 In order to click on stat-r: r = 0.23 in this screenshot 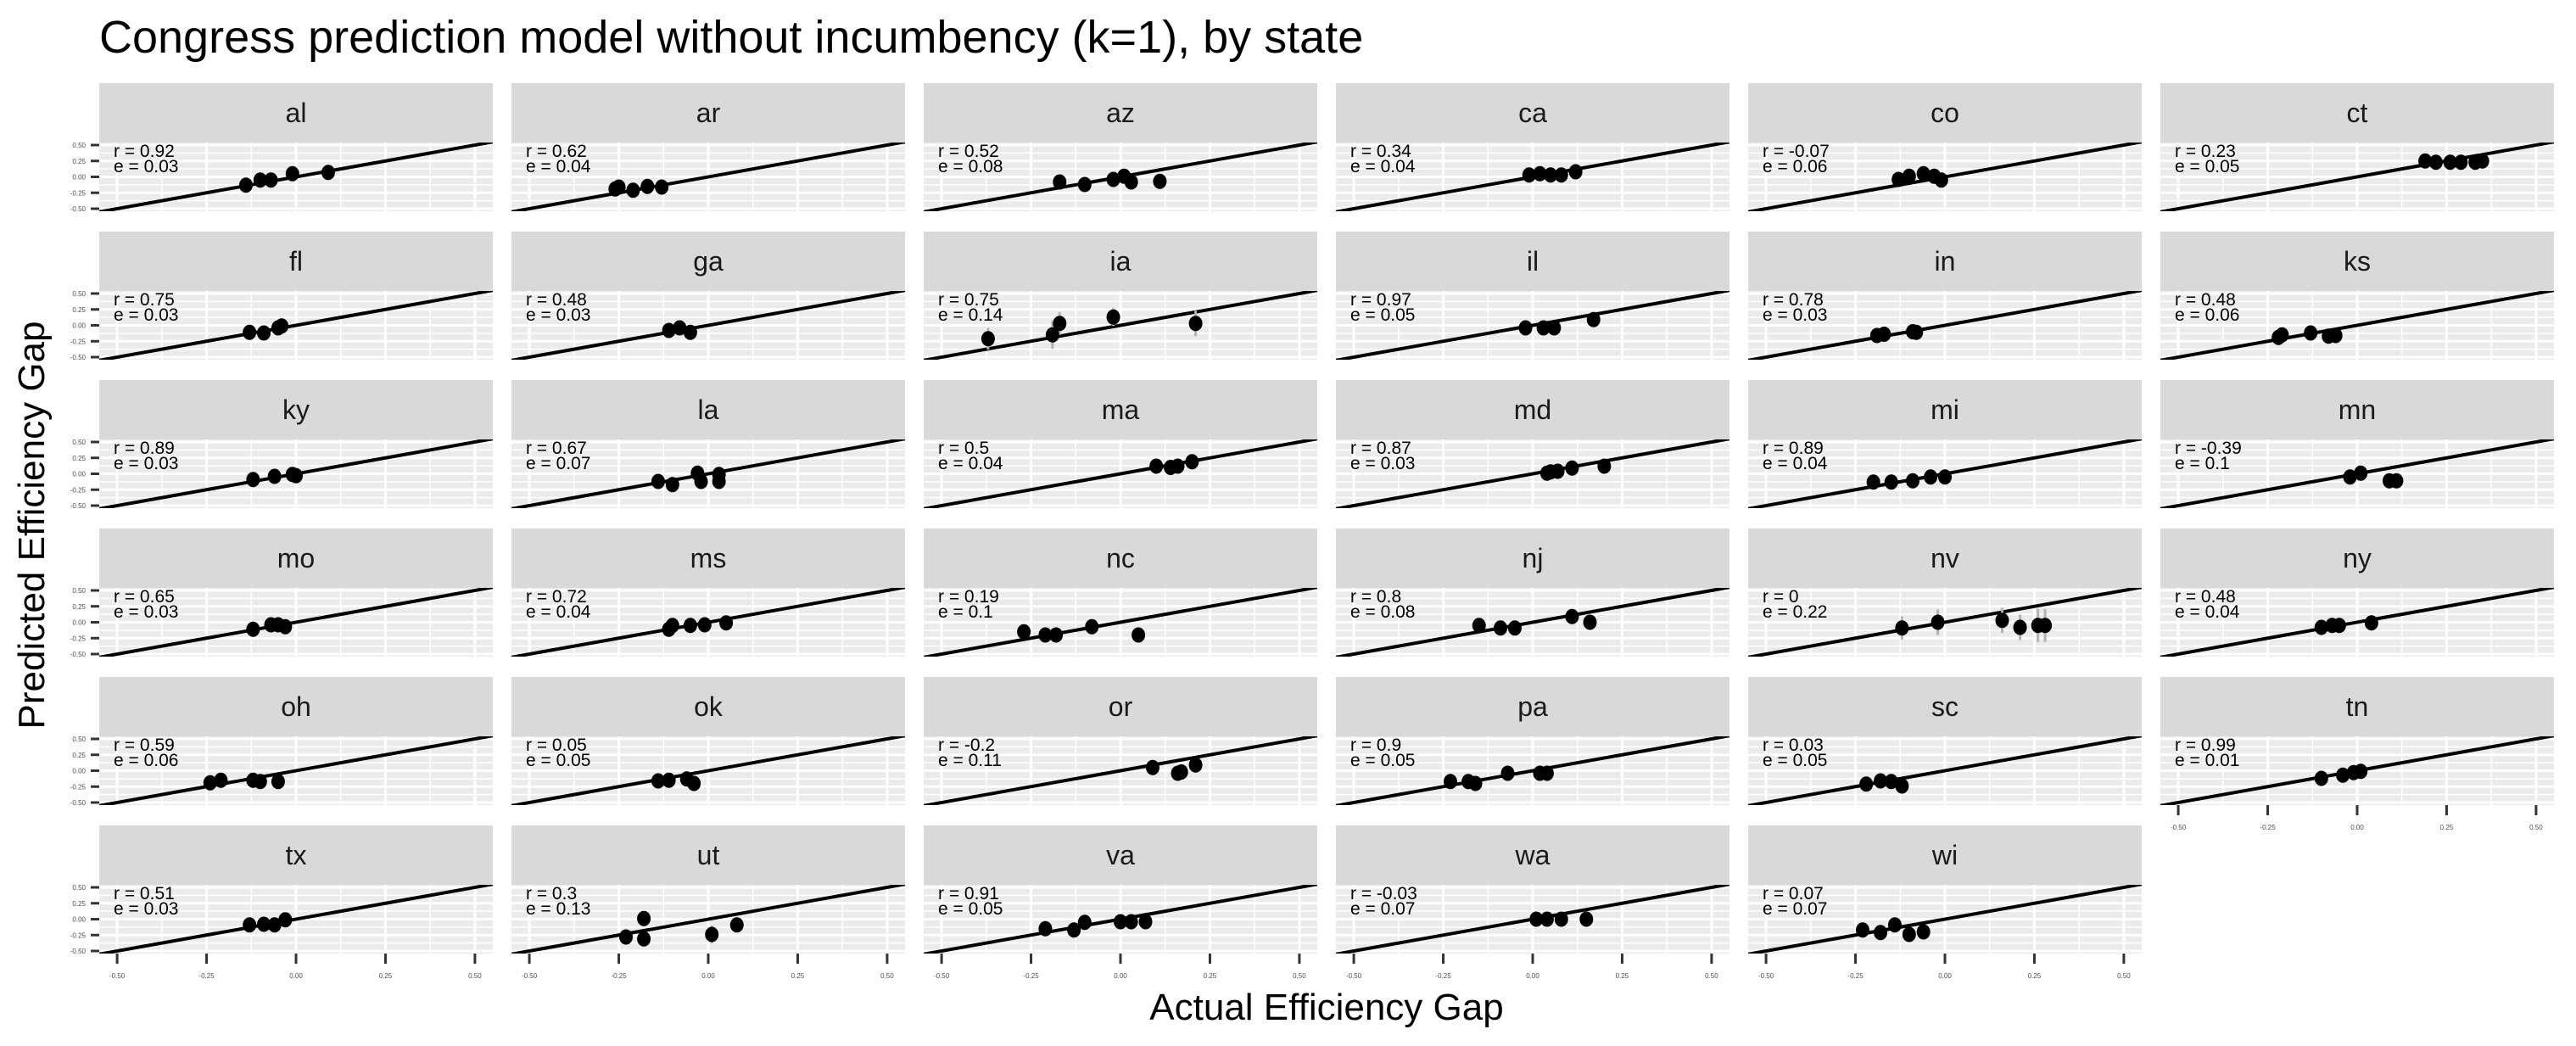, I will do `click(2205, 151)`.